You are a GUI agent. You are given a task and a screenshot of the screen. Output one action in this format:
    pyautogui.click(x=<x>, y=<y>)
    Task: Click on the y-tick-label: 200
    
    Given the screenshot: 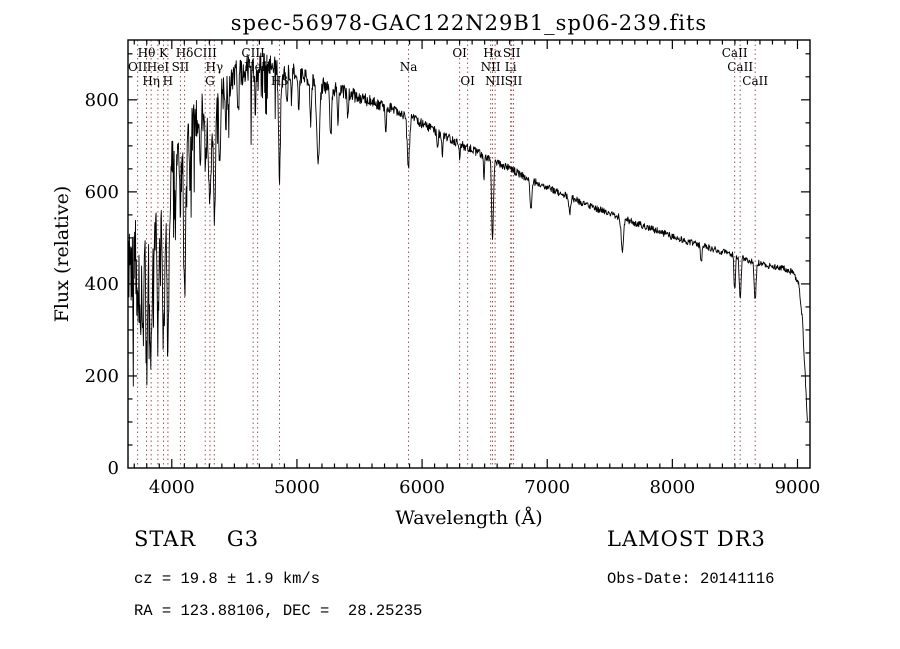 What is the action you would take?
    pyautogui.click(x=102, y=376)
    